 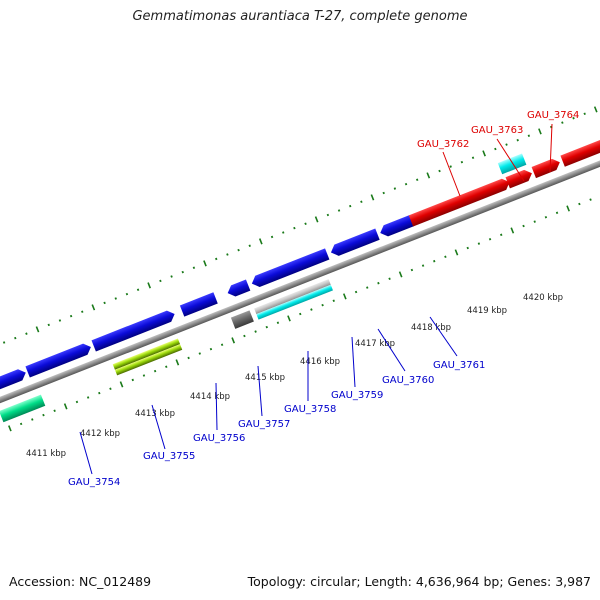 I want to click on gene-label: GAU_3756, so click(x=219, y=438).